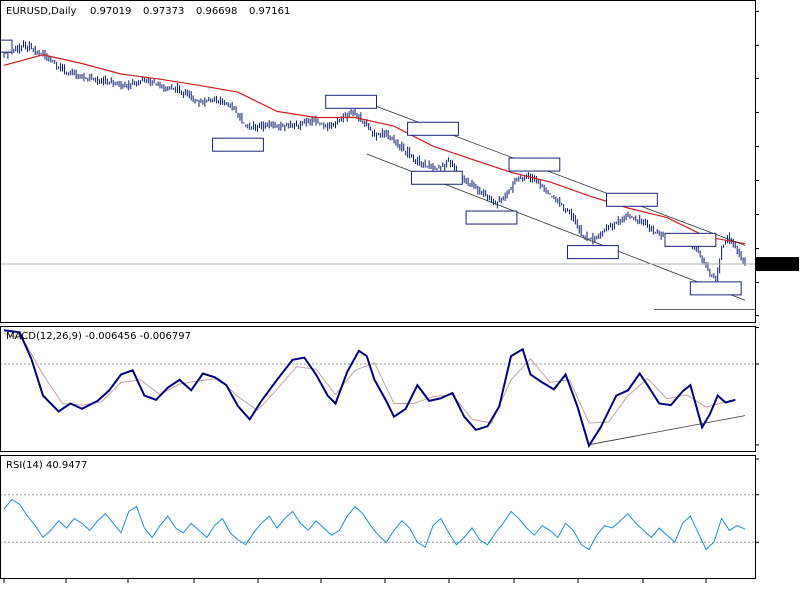 The image size is (800, 604). Describe the element at coordinates (369, 378) in the screenshot. I see `macd-signal-line` at that location.